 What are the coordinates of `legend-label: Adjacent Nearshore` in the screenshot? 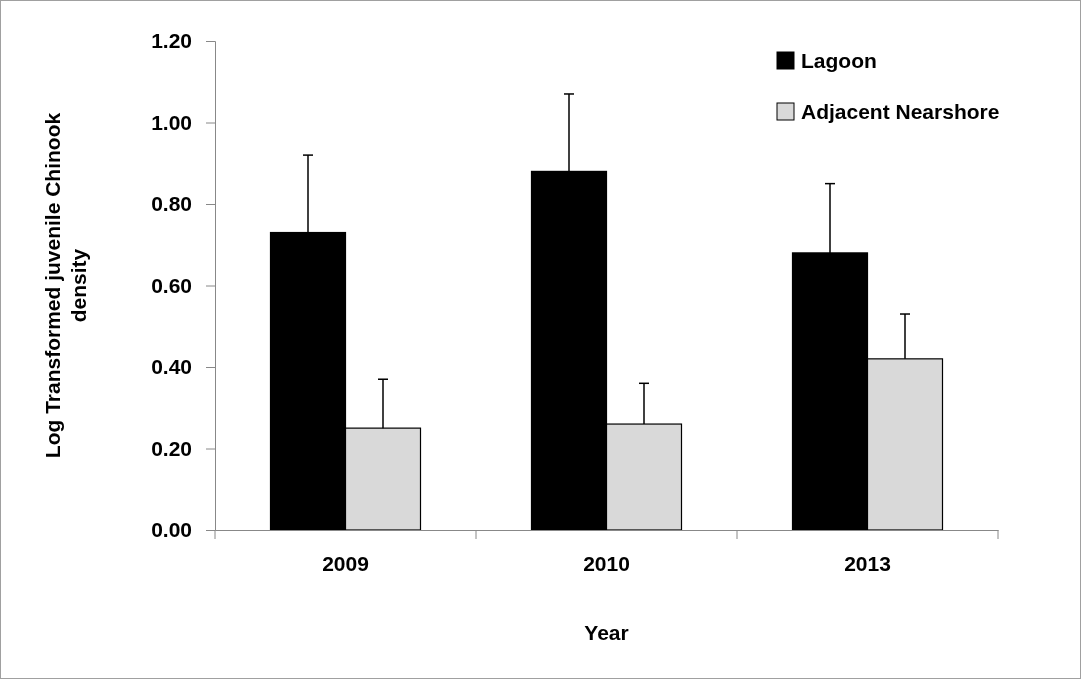 It's located at (900, 111).